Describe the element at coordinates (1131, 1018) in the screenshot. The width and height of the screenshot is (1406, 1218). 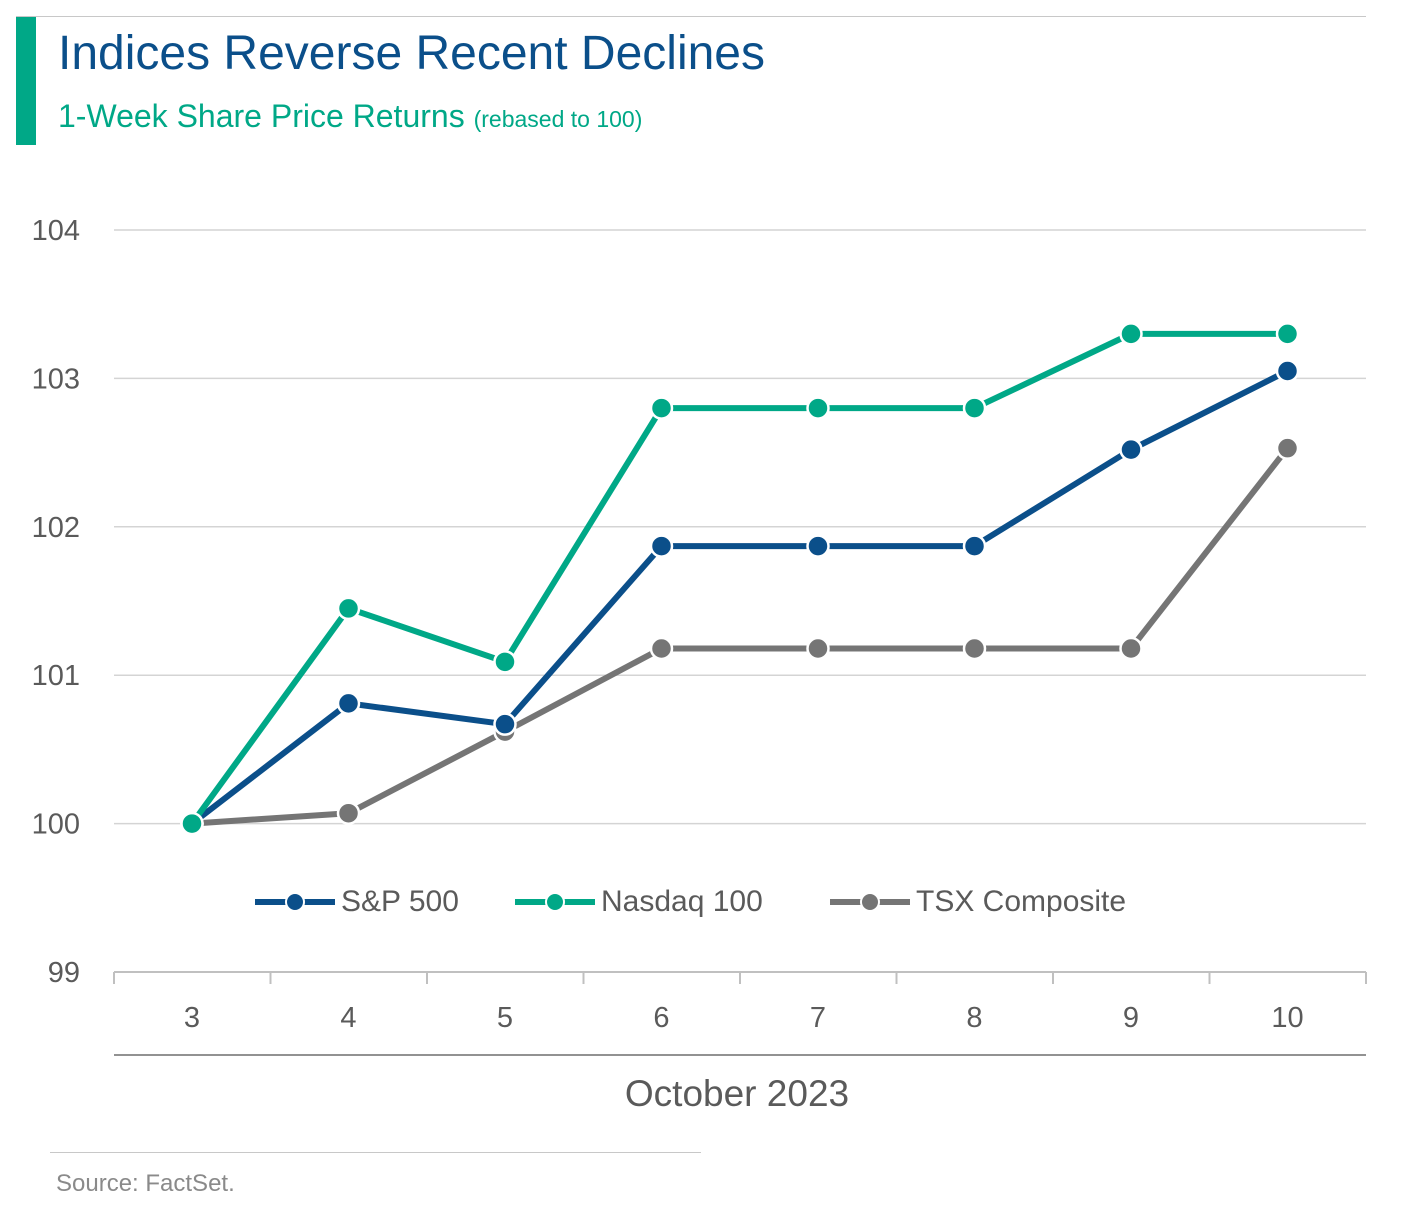
I see `x-tick-label: 9` at that location.